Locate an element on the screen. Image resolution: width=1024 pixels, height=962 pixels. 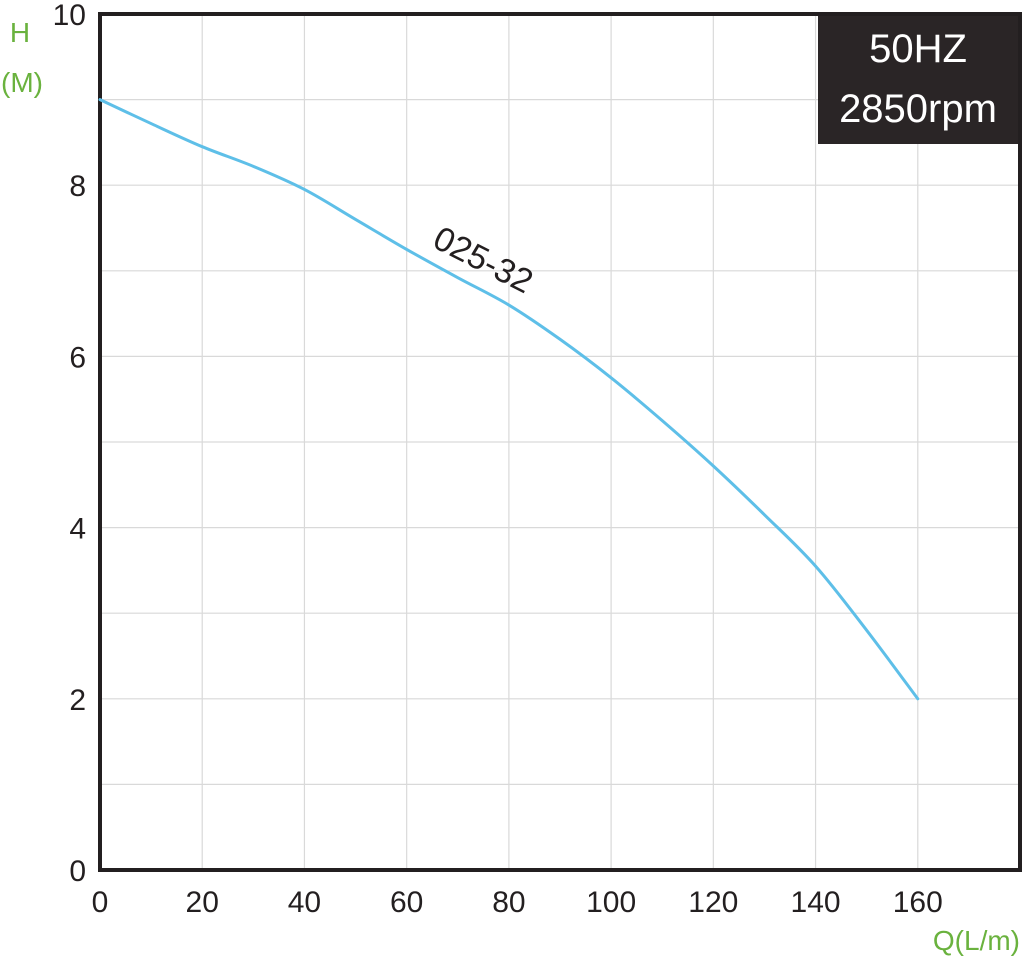
y-tick-labels: 0 2 4 6 8 10 is located at coordinates (69, 444).